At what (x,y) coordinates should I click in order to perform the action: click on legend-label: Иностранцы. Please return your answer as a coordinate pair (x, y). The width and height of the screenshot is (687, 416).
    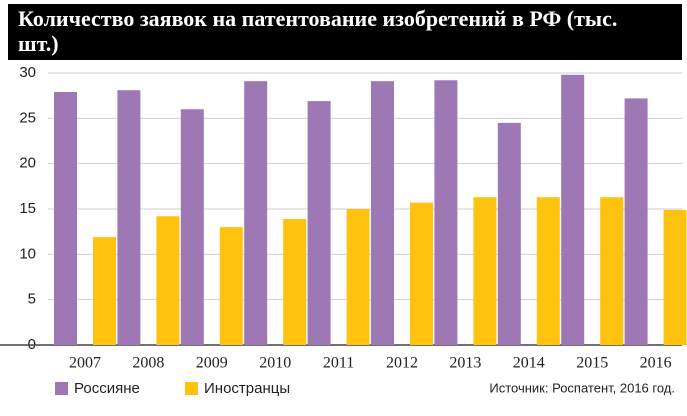
    Looking at the image, I should click on (247, 388).